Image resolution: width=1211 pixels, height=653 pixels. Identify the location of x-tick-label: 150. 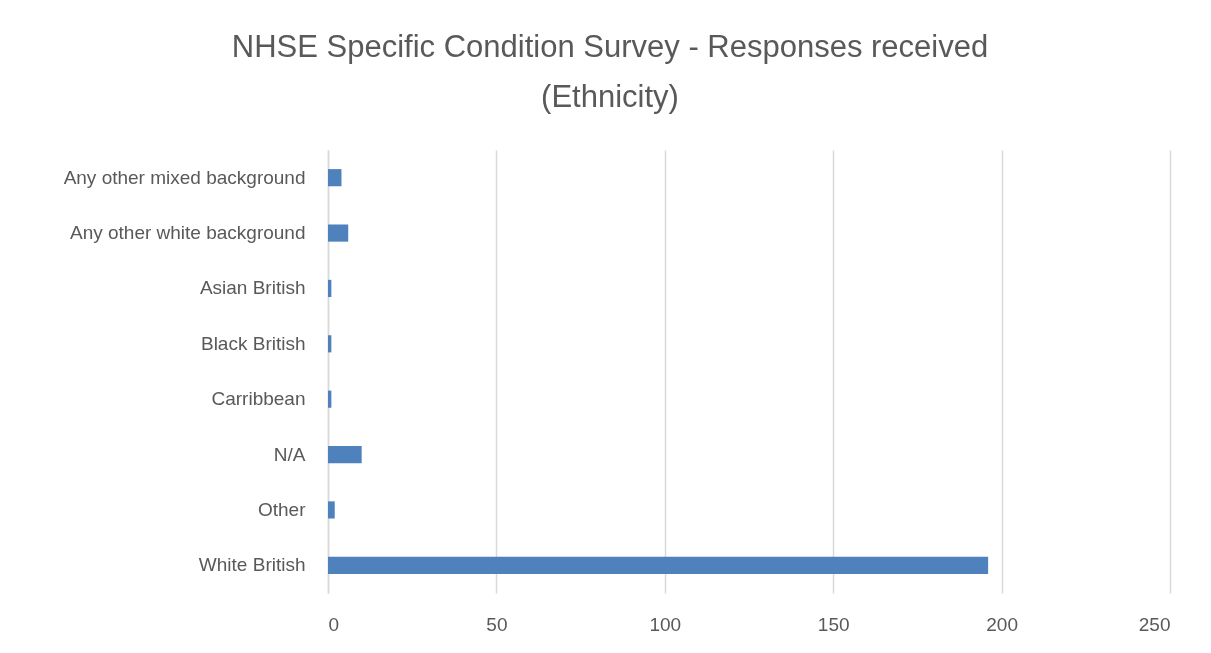
(833, 624).